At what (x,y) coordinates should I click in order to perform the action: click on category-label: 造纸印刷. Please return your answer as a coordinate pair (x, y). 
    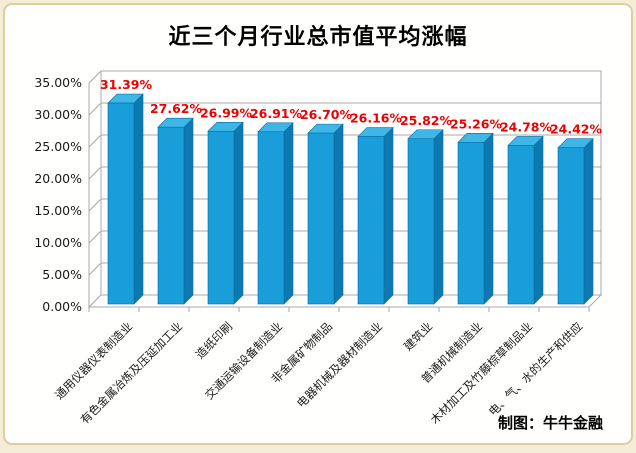
    Looking at the image, I should click on (214, 340).